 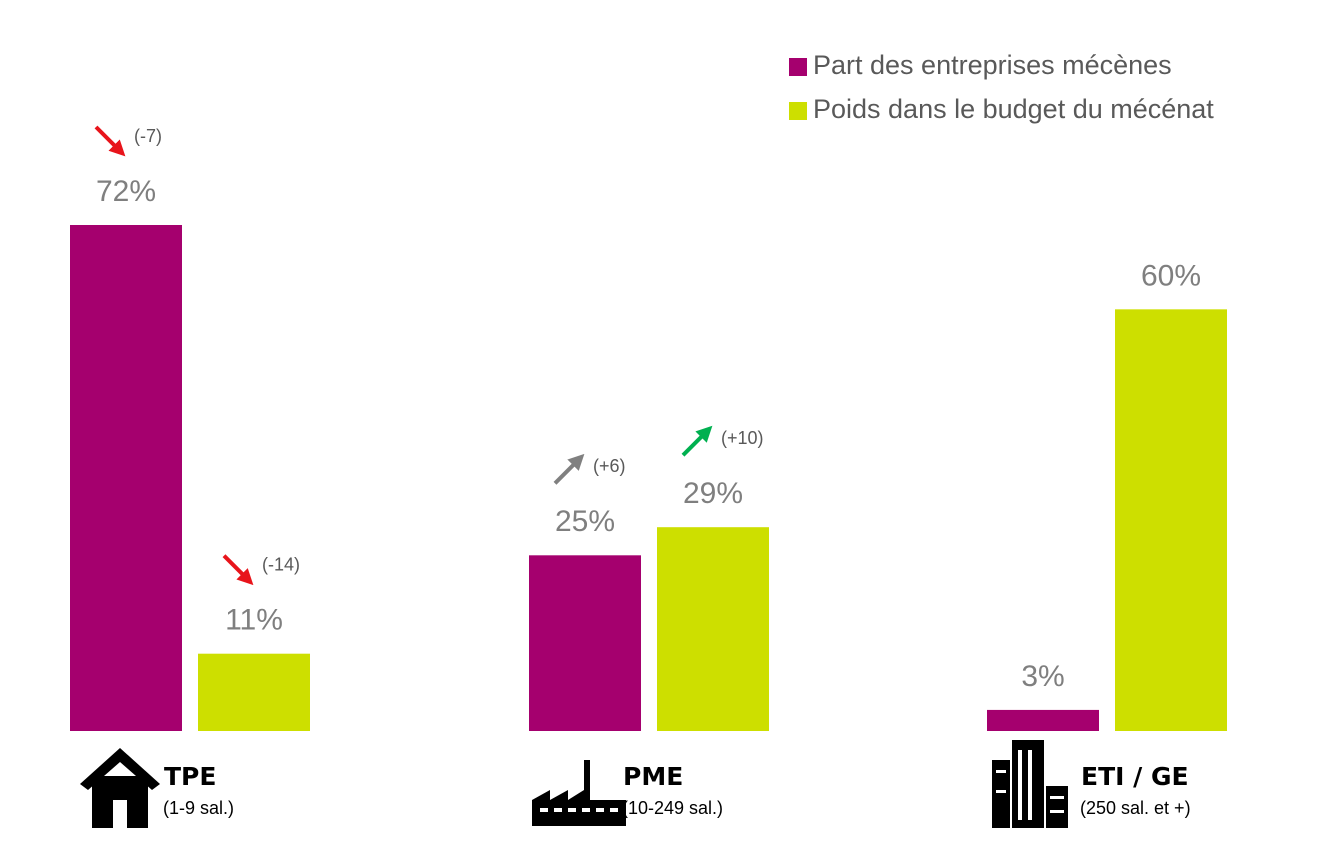 What do you see at coordinates (126, 191) in the screenshot?
I see `value-label: 72%` at bounding box center [126, 191].